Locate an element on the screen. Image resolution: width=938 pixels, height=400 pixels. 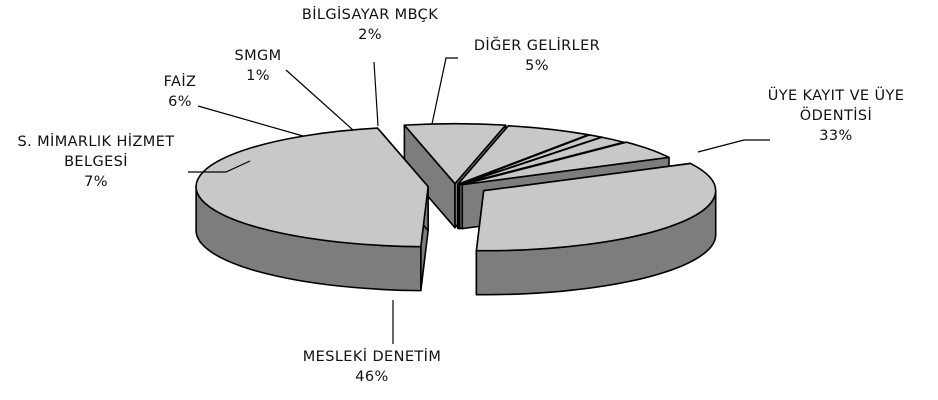
label-text: DİĞER GELİRLER is located at coordinates (537, 45).